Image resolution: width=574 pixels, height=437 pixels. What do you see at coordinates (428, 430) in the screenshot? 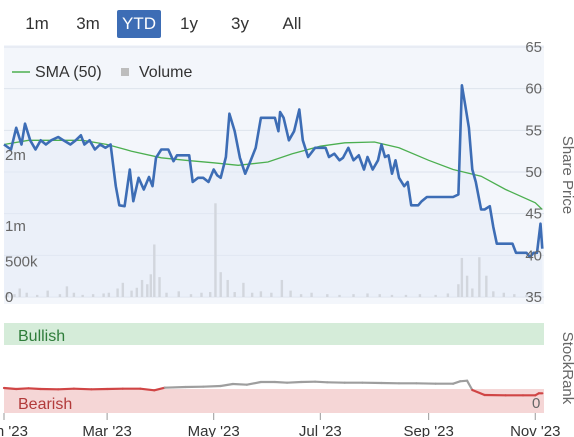
I see `x-tick-label-4: Sep '23` at bounding box center [428, 430].